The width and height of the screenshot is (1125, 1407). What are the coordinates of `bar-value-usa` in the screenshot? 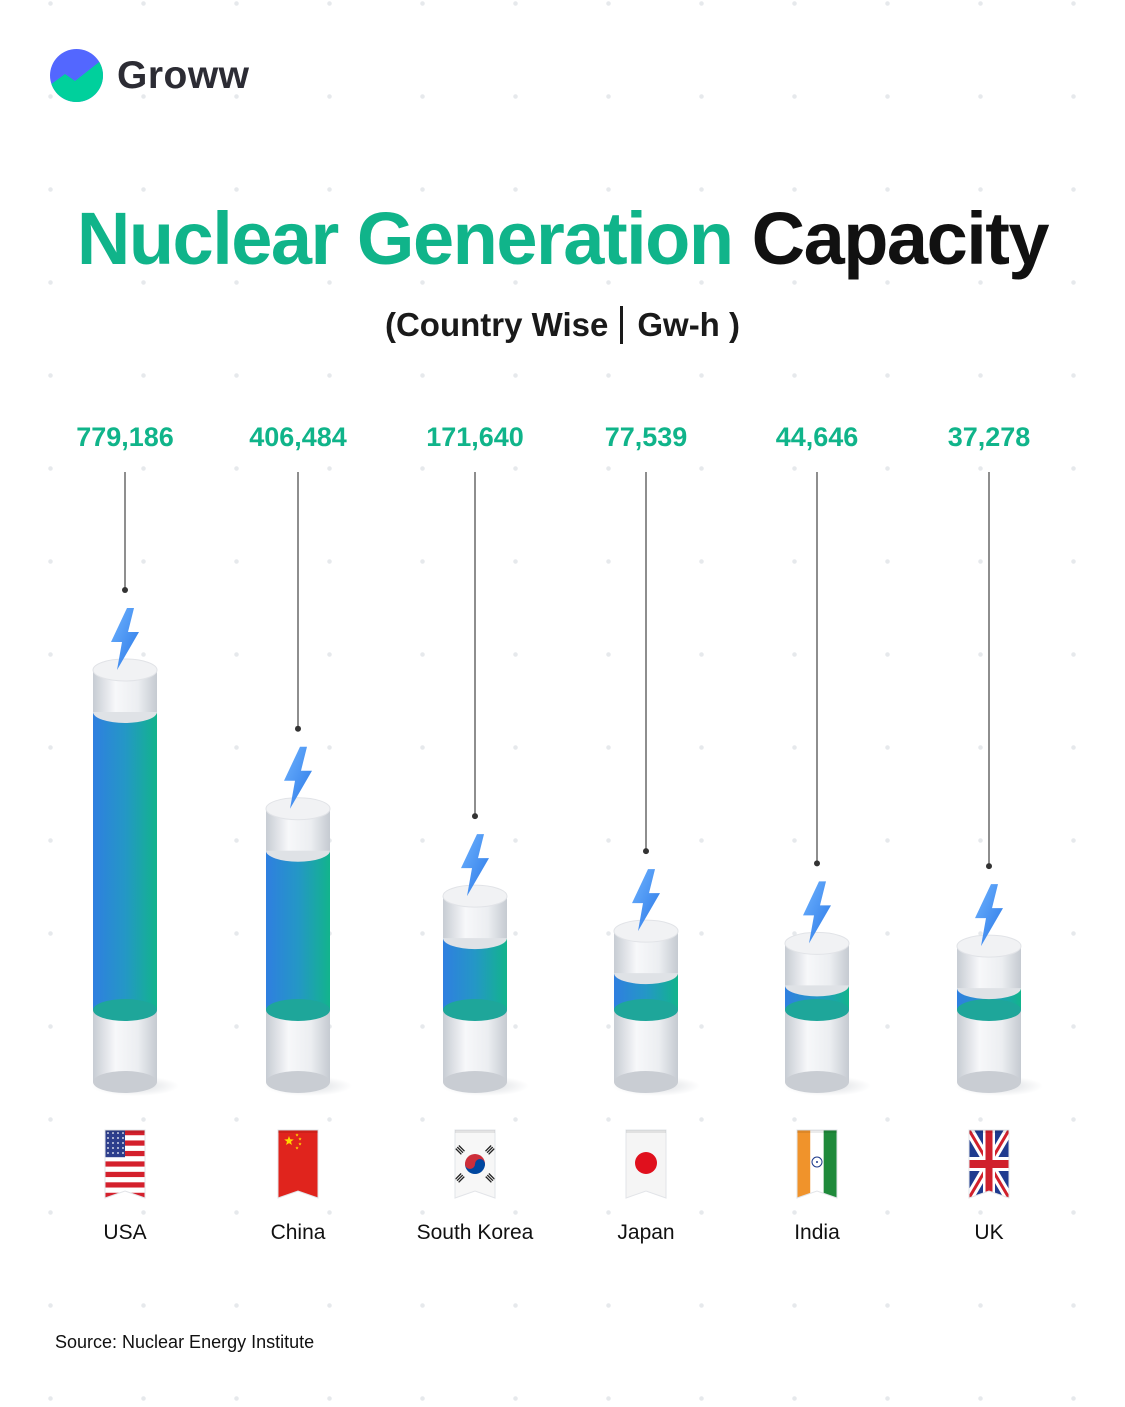 It's located at (125, 861).